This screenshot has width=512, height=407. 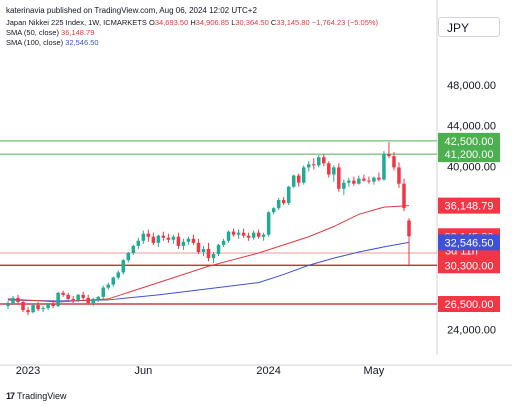 I want to click on currency-selector: JPY, so click(x=469, y=27).